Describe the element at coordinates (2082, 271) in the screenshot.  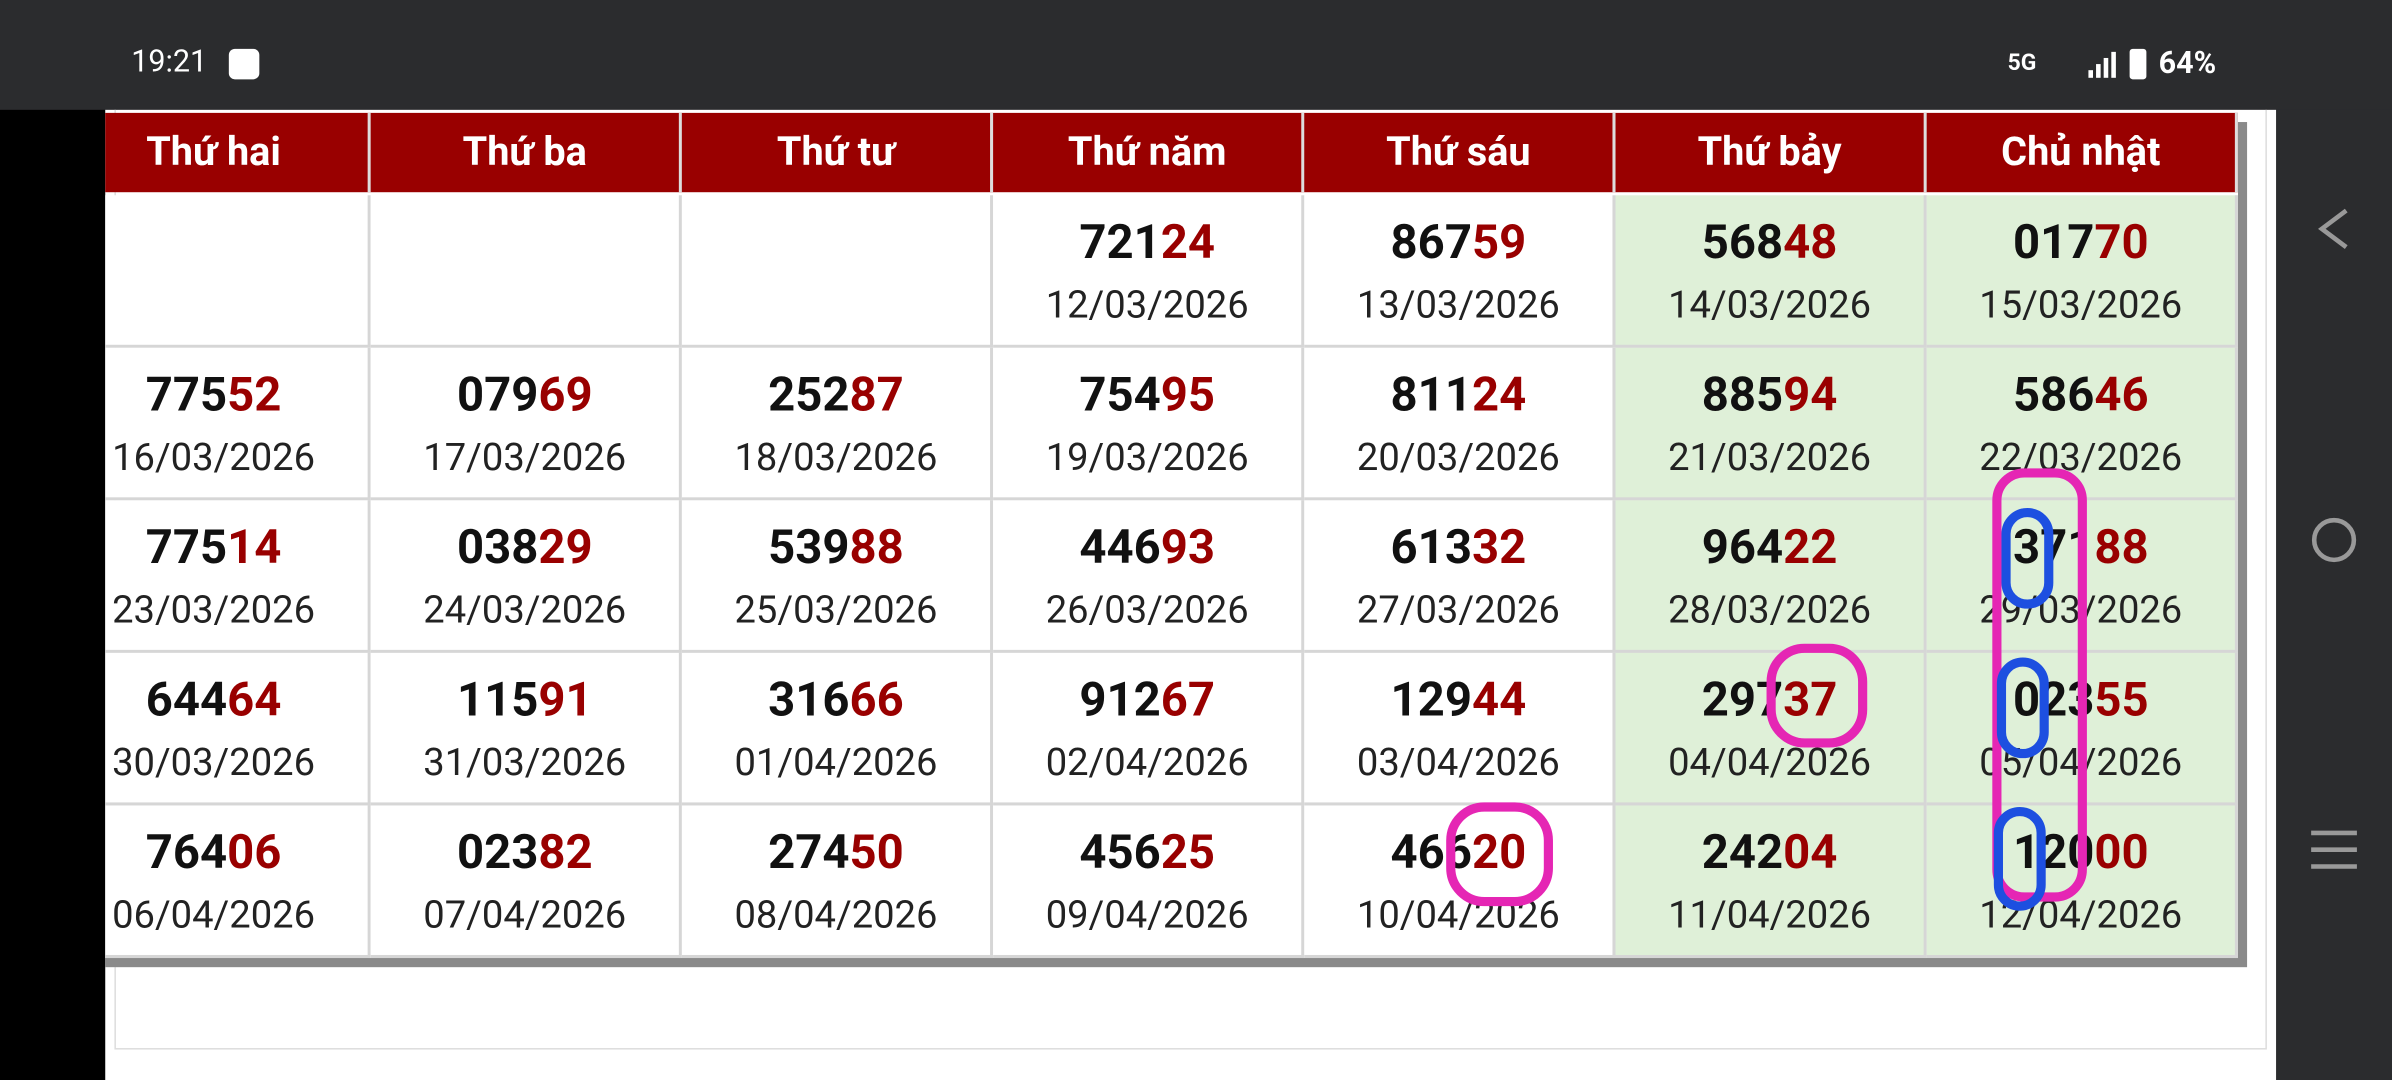
I see `table-cell: 01770 15/03/2026` at that location.